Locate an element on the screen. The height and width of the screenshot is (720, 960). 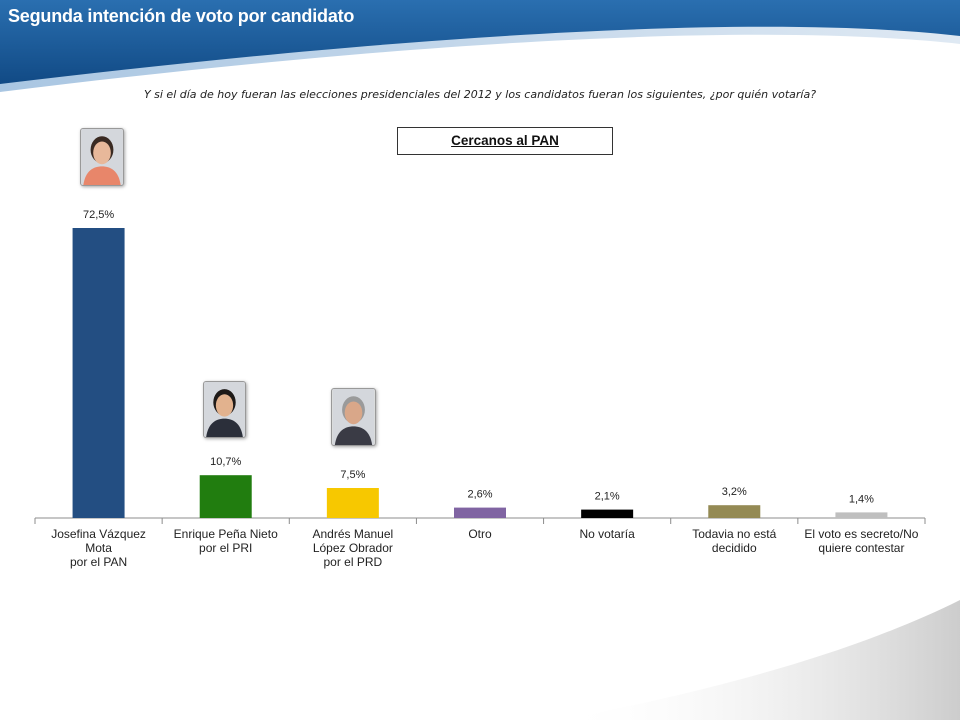
data-label: 10,7% is located at coordinates (225, 462).